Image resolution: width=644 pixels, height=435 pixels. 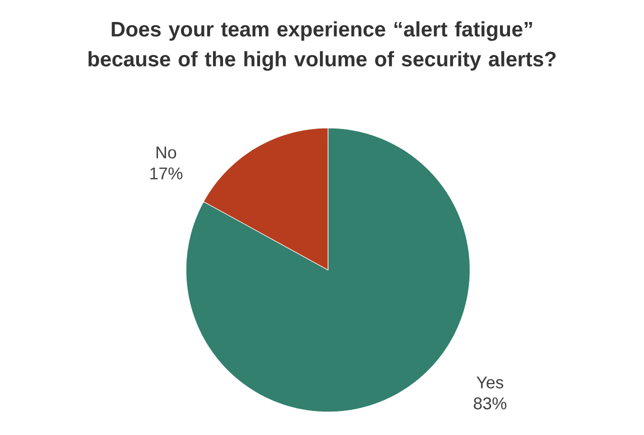 I want to click on slice-label: No, so click(x=166, y=152).